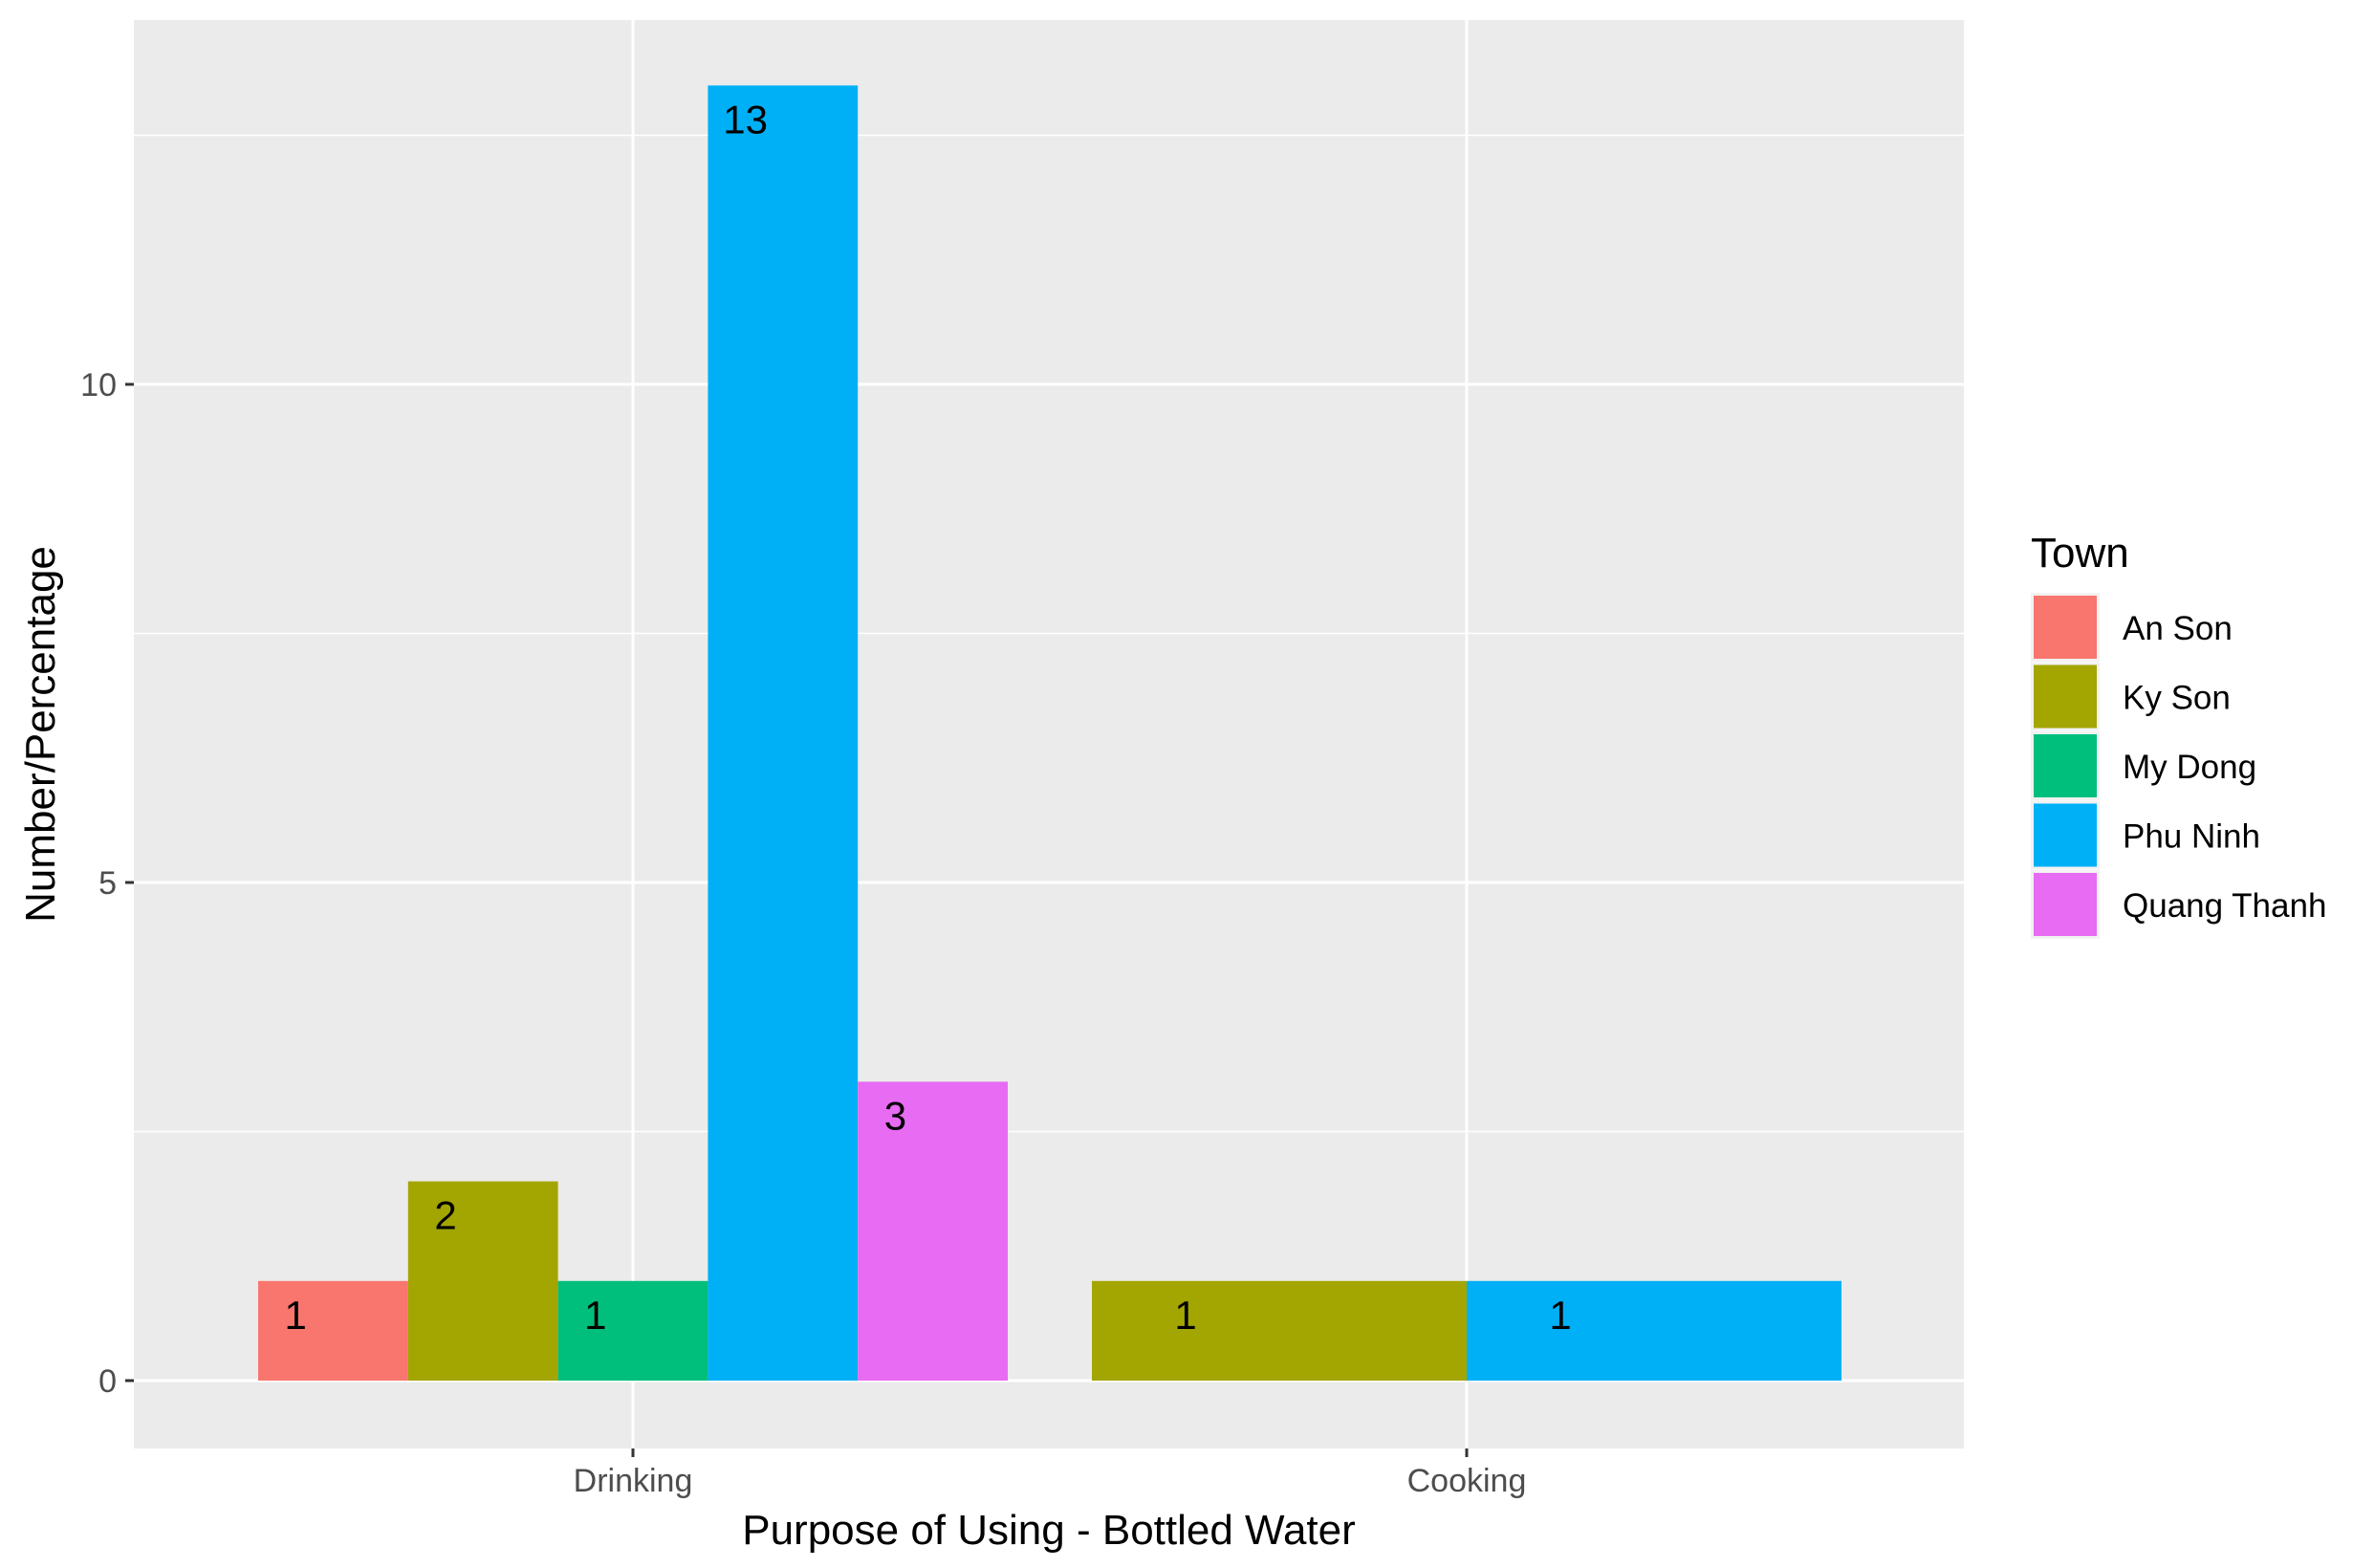 The width and height of the screenshot is (2375, 1568). I want to click on legend-label: An Son, so click(2178, 628).